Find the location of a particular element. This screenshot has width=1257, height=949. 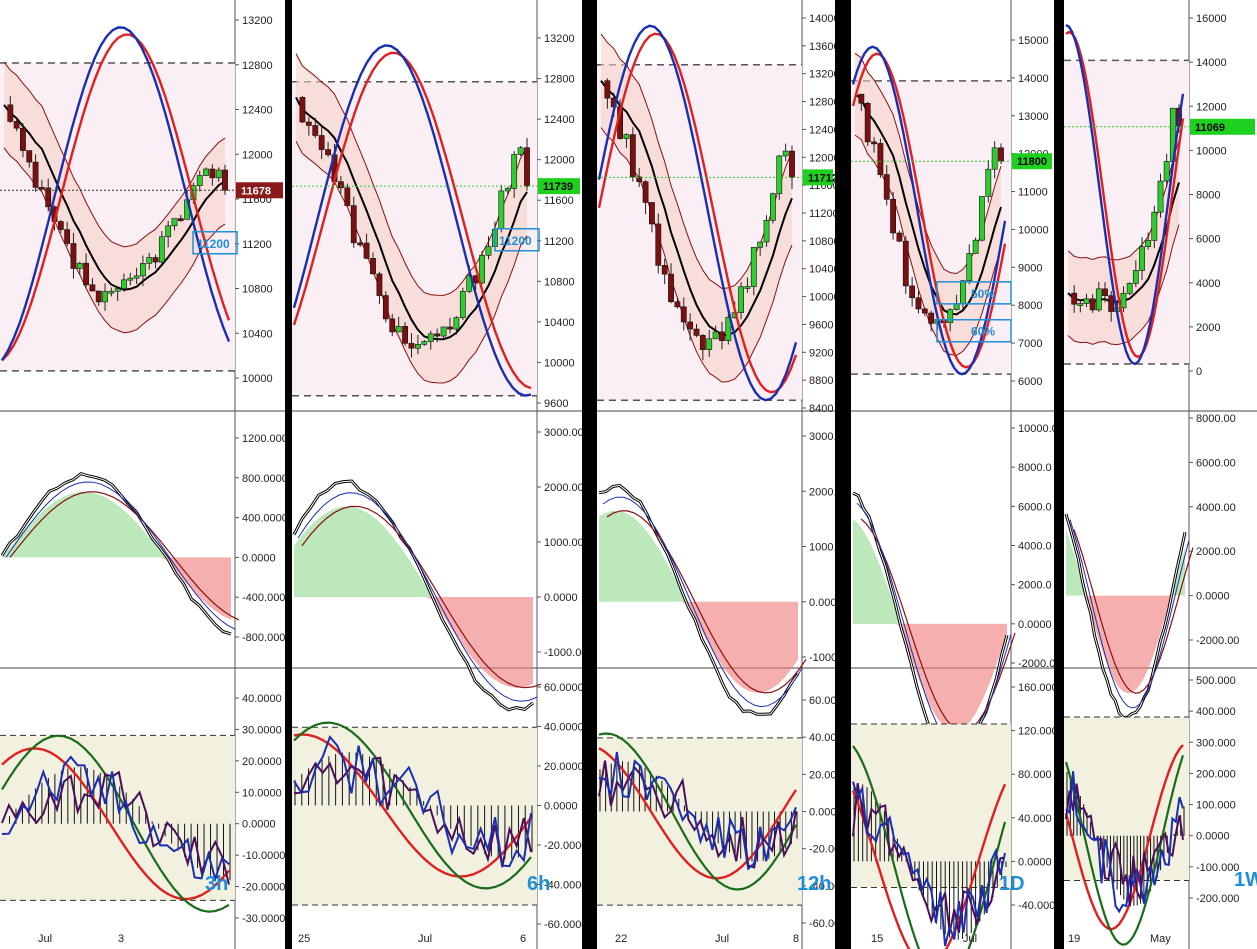

signal-line-blue is located at coordinates (702, 602).